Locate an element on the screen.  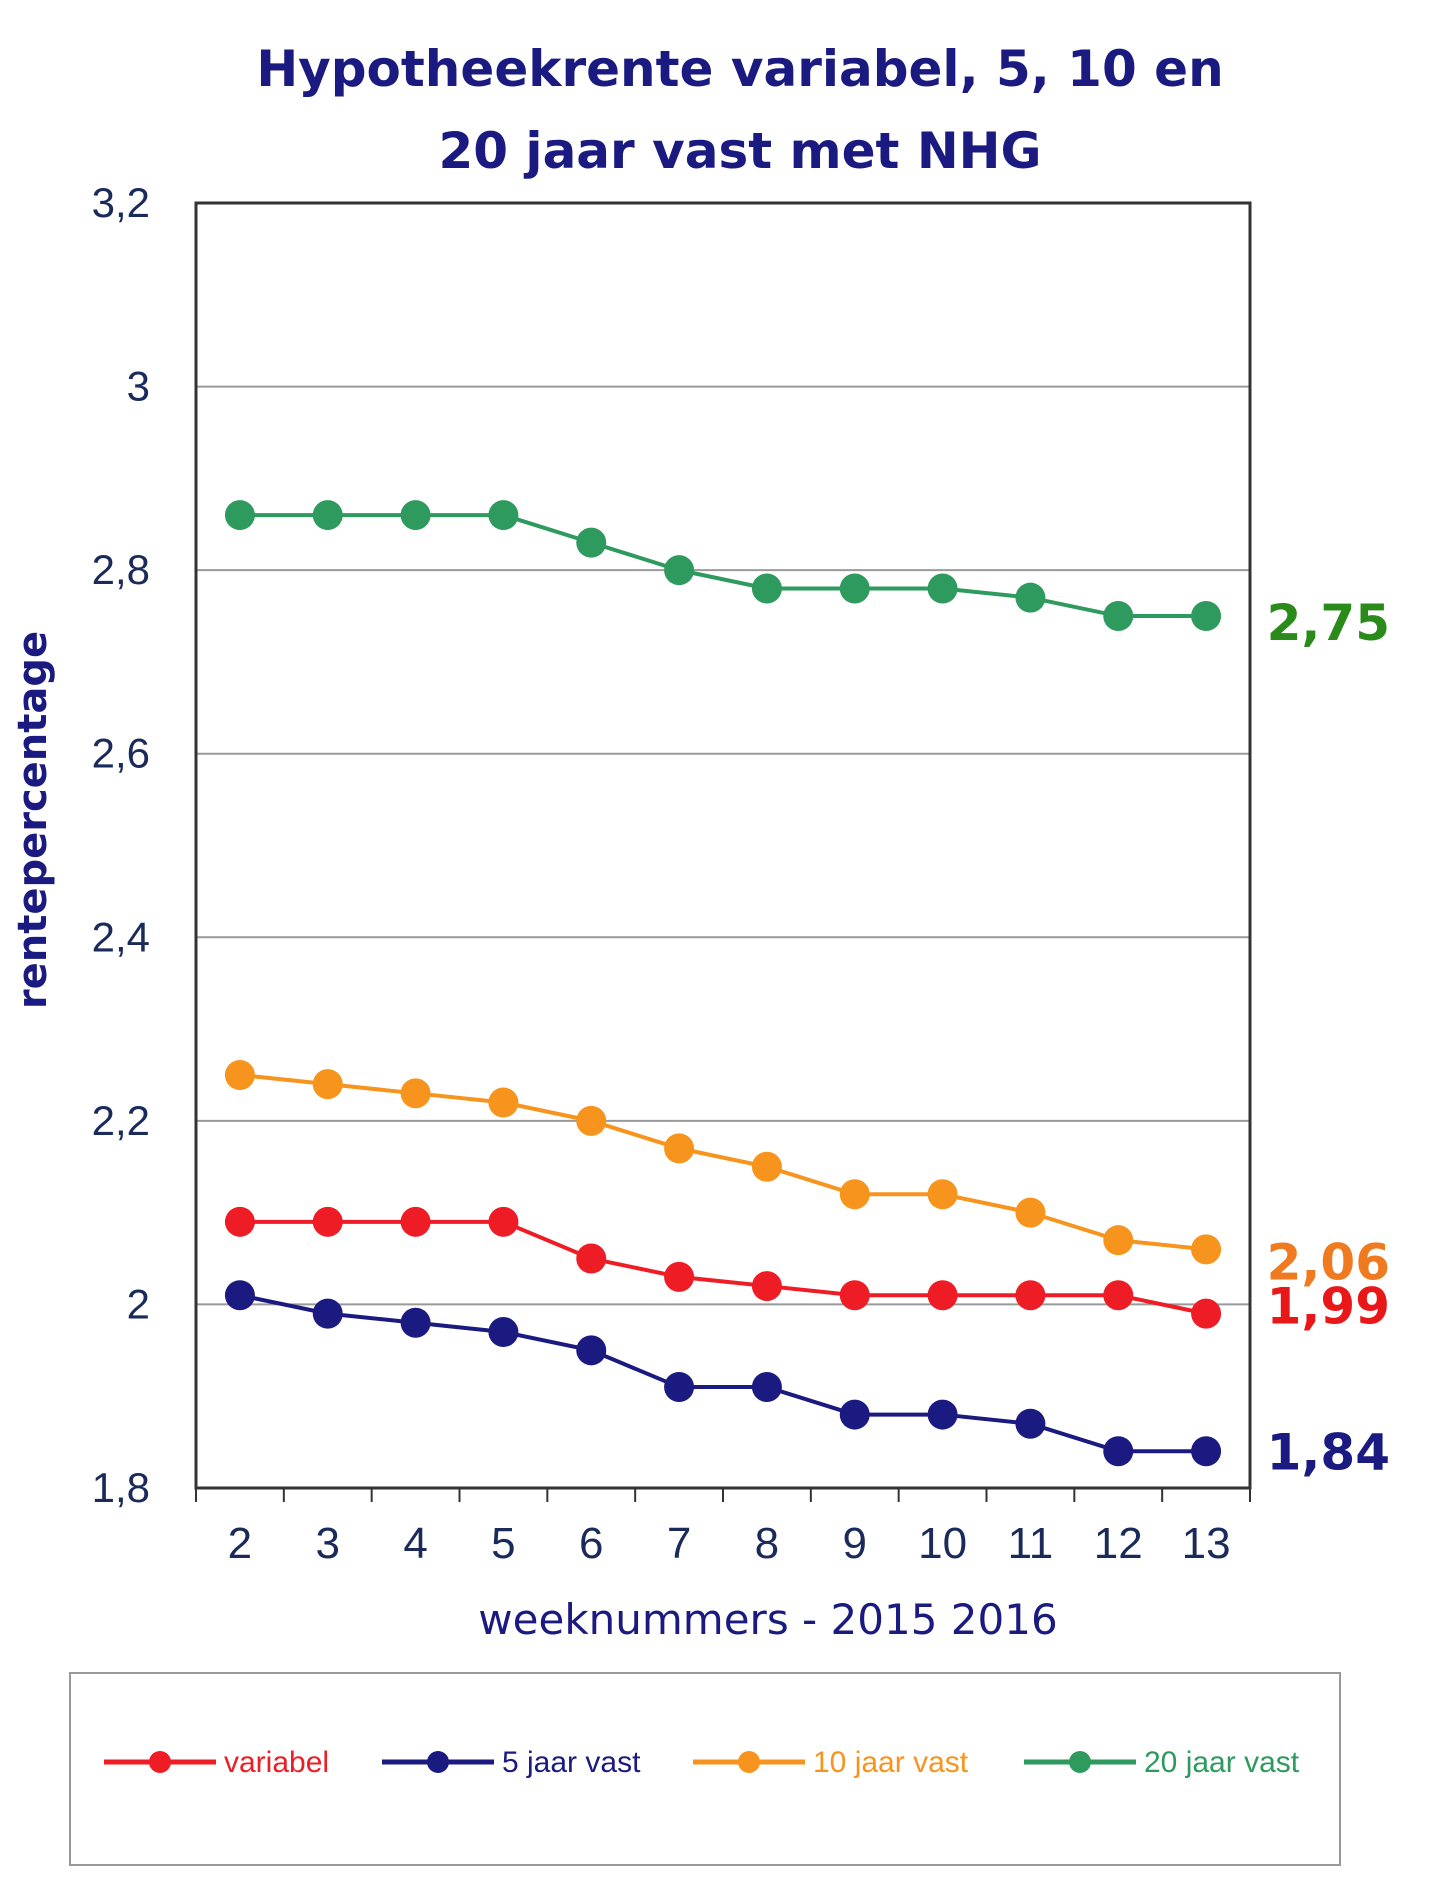
end-value-label: 2,75 is located at coordinates (1328, 623).